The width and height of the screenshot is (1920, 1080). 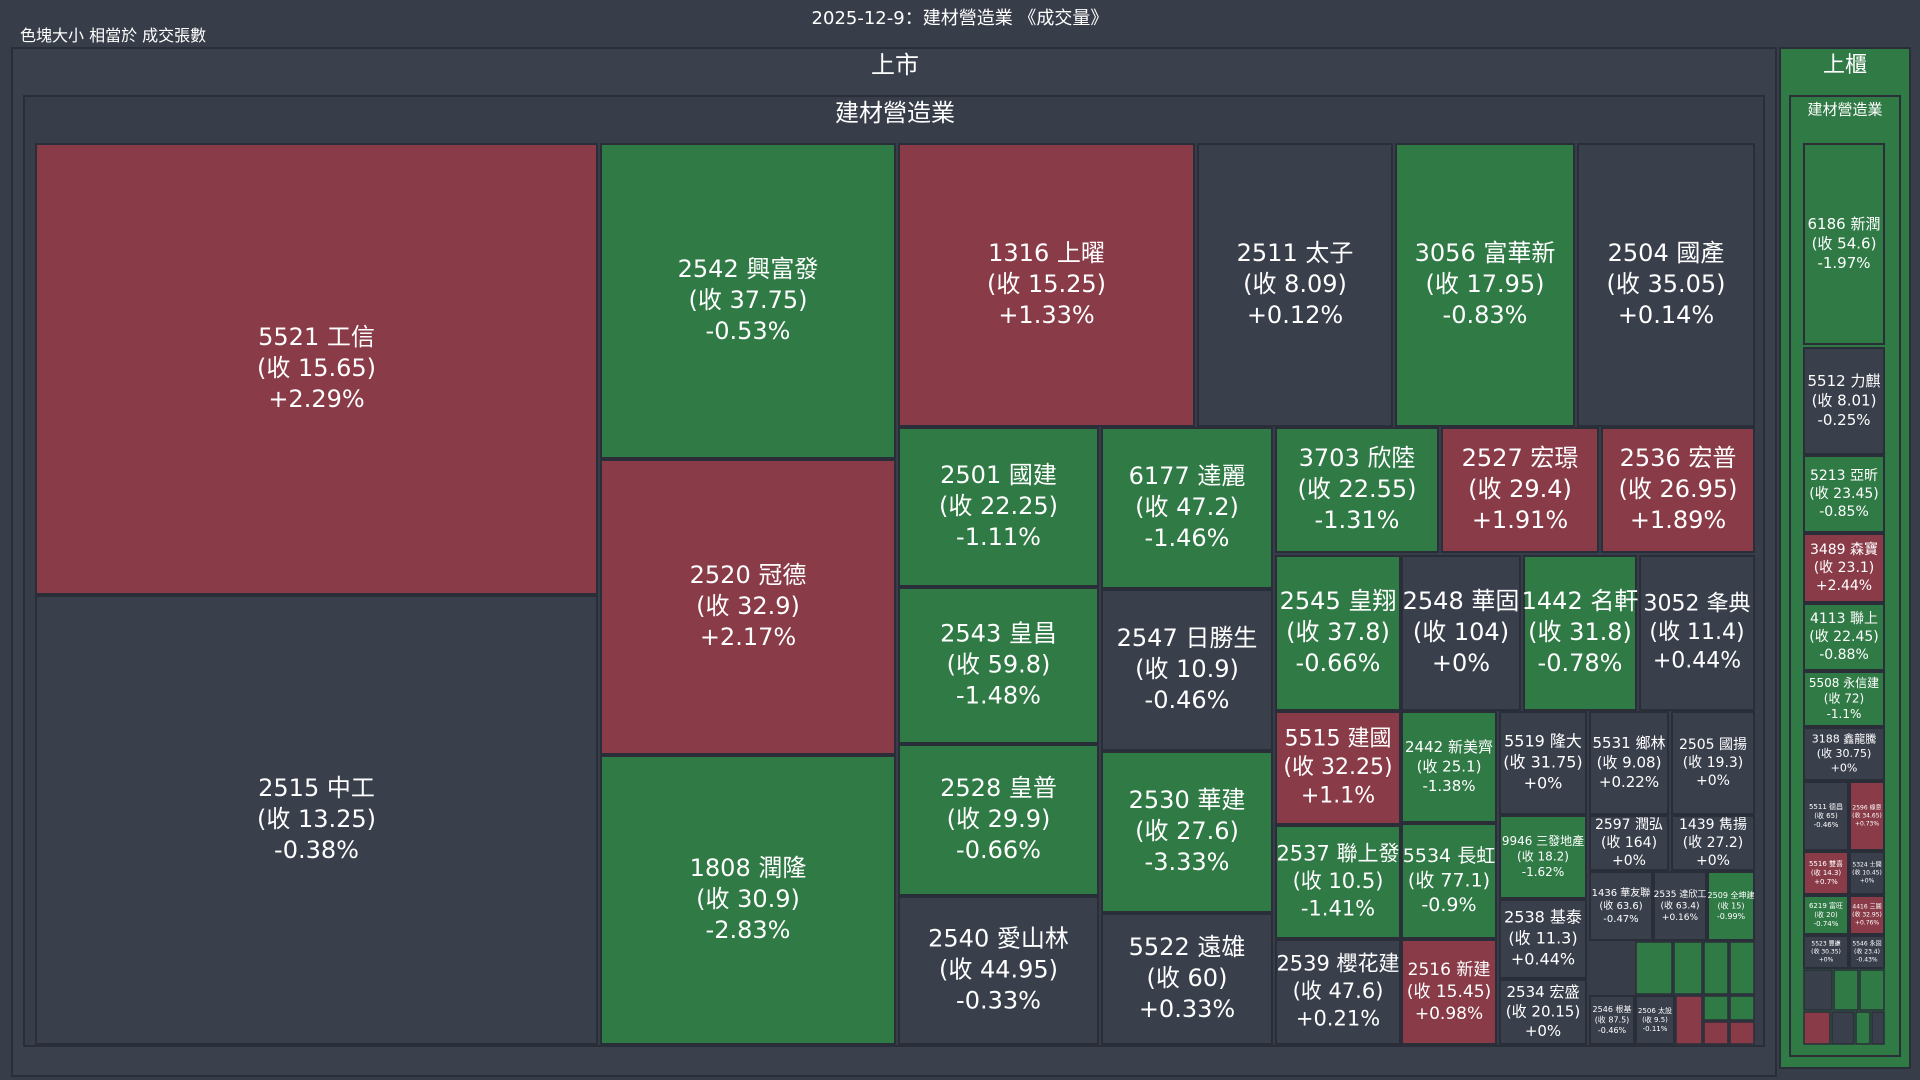 I want to click on tile-2536: 2536 宏普 (收 26.95) +1.89%, so click(x=1678, y=490).